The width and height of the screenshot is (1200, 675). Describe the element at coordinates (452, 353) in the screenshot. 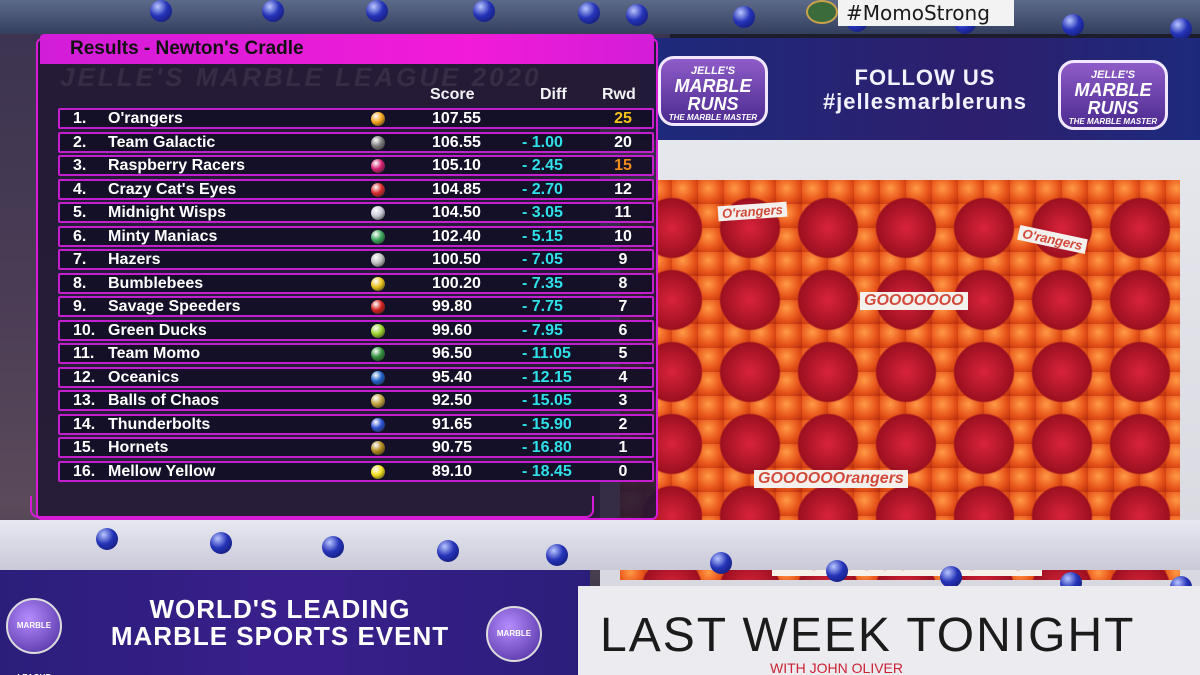

I see `score-cell: 96.50` at that location.